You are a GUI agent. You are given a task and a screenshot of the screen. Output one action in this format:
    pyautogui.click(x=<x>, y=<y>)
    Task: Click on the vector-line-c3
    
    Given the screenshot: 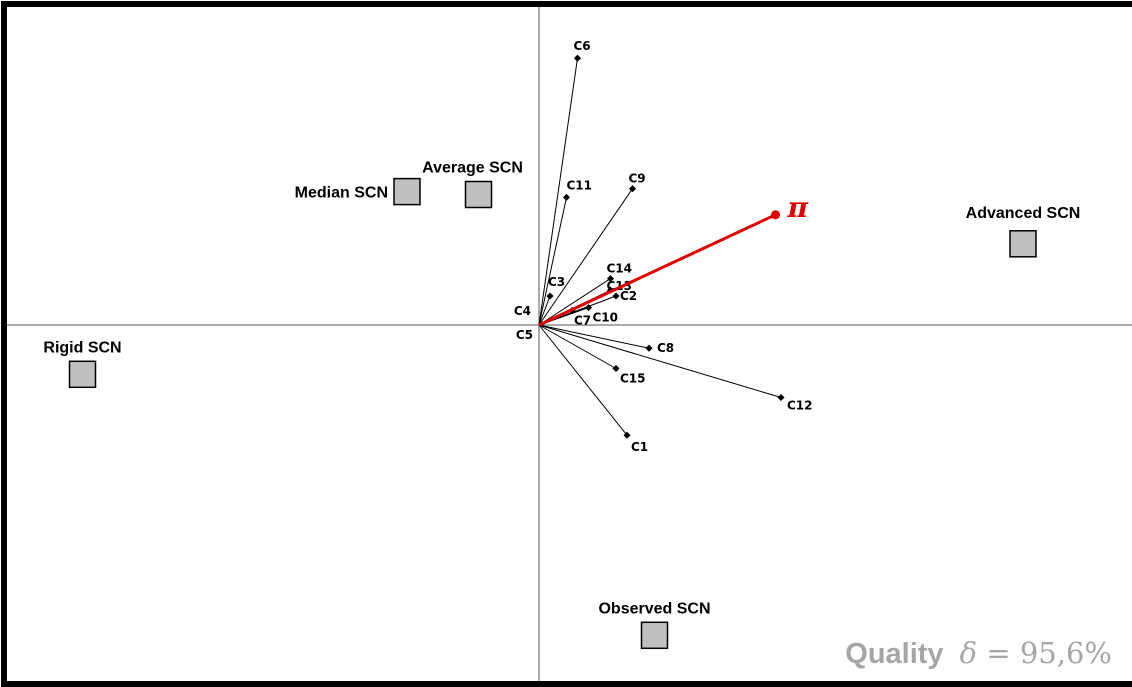 What is the action you would take?
    pyautogui.click(x=544, y=310)
    